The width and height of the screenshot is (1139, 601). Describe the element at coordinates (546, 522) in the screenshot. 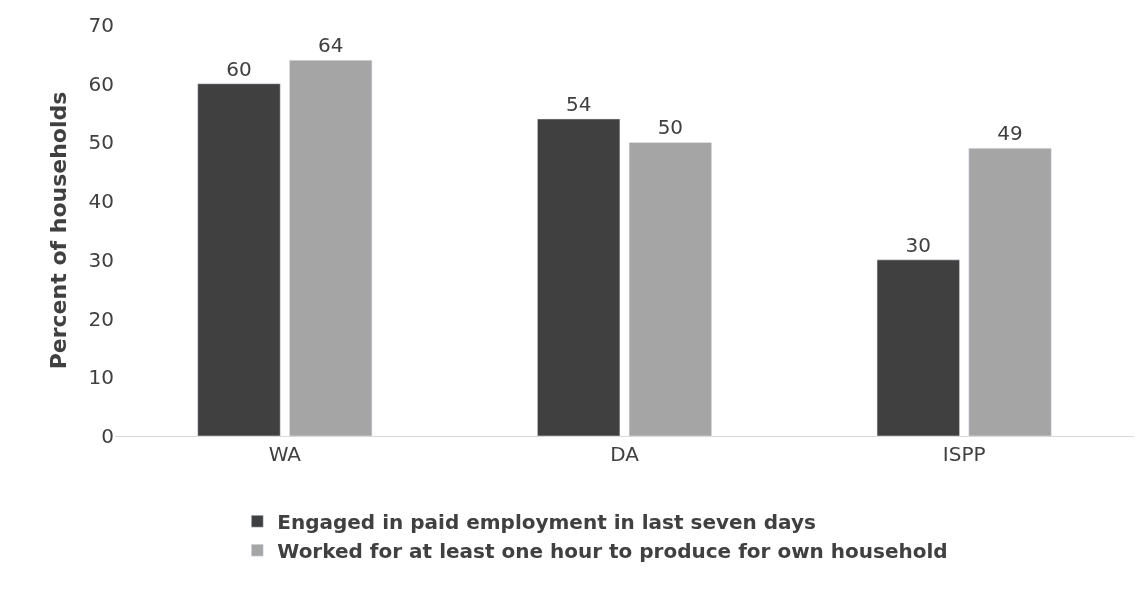

I see `legend-label: Engaged in paid employment in last seven days` at that location.